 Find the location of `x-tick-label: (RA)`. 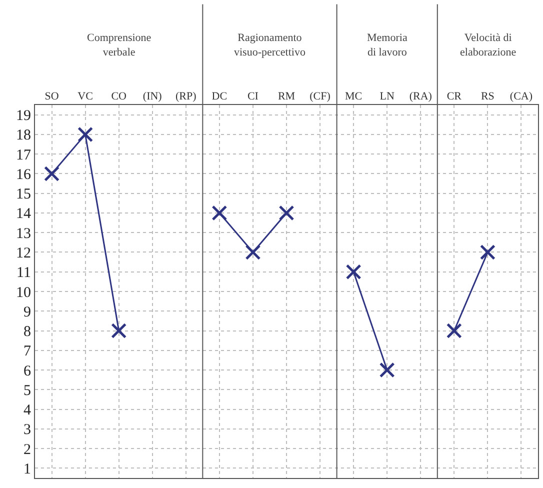

x-tick-label: (RA) is located at coordinates (420, 96).